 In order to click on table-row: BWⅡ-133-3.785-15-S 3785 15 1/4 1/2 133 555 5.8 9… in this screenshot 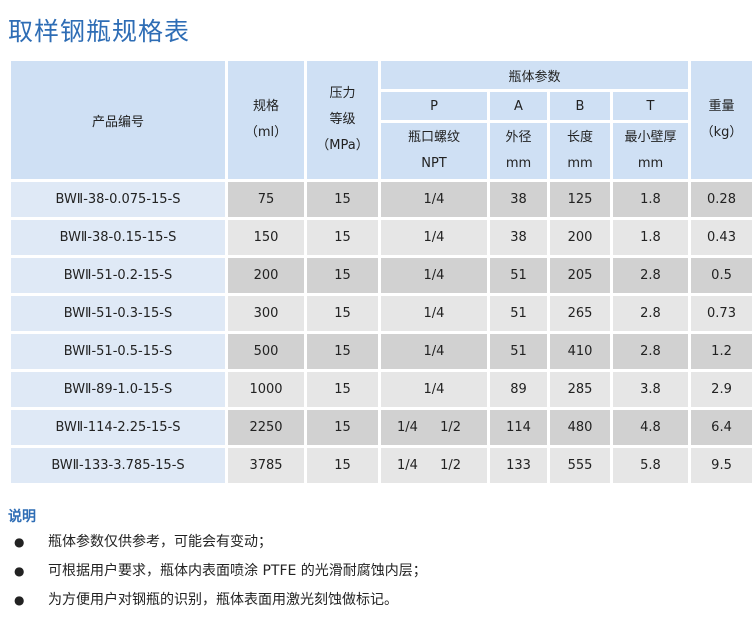, I will do `click(382, 465)`.